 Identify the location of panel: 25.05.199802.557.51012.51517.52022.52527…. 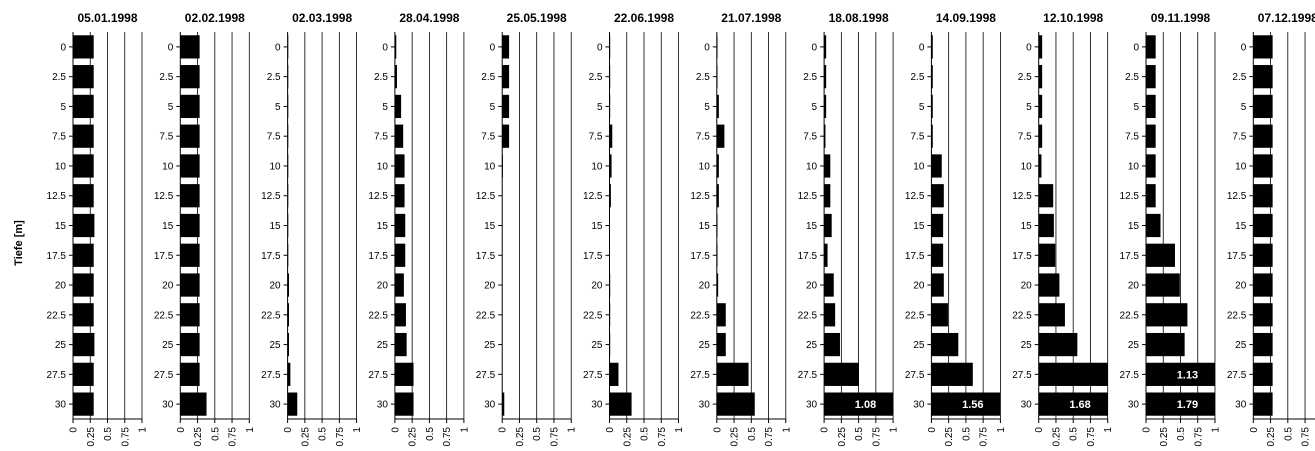
(527, 228).